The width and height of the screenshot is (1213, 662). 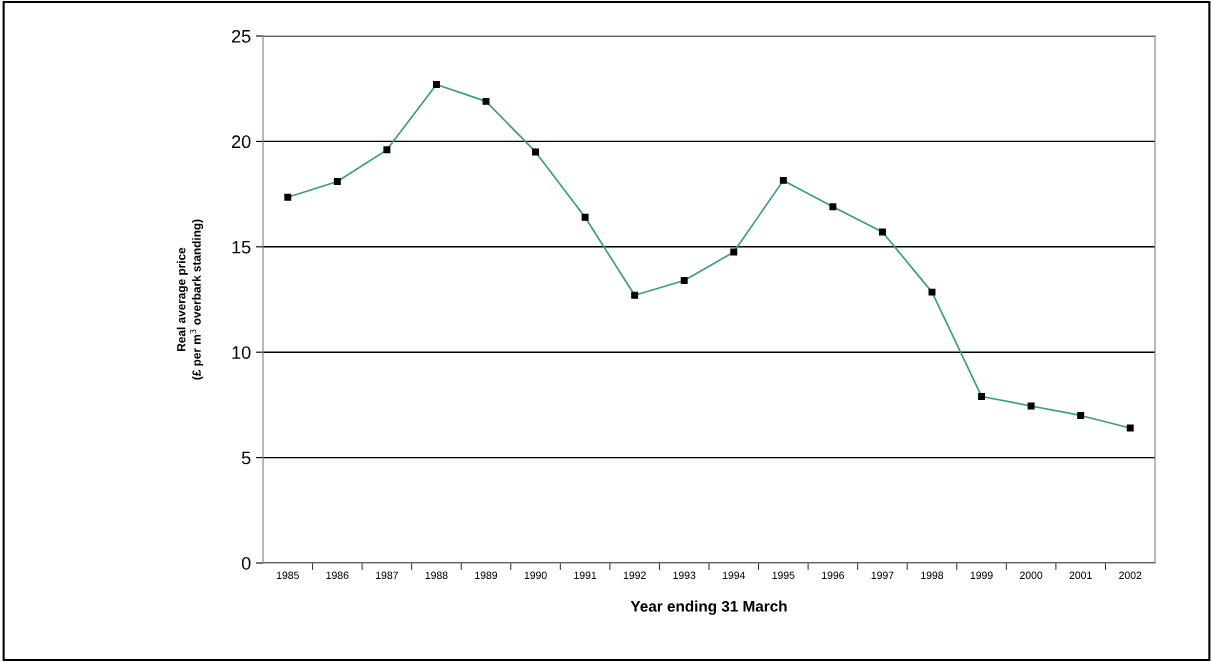 I want to click on y-tick-label: 0, so click(x=246, y=563).